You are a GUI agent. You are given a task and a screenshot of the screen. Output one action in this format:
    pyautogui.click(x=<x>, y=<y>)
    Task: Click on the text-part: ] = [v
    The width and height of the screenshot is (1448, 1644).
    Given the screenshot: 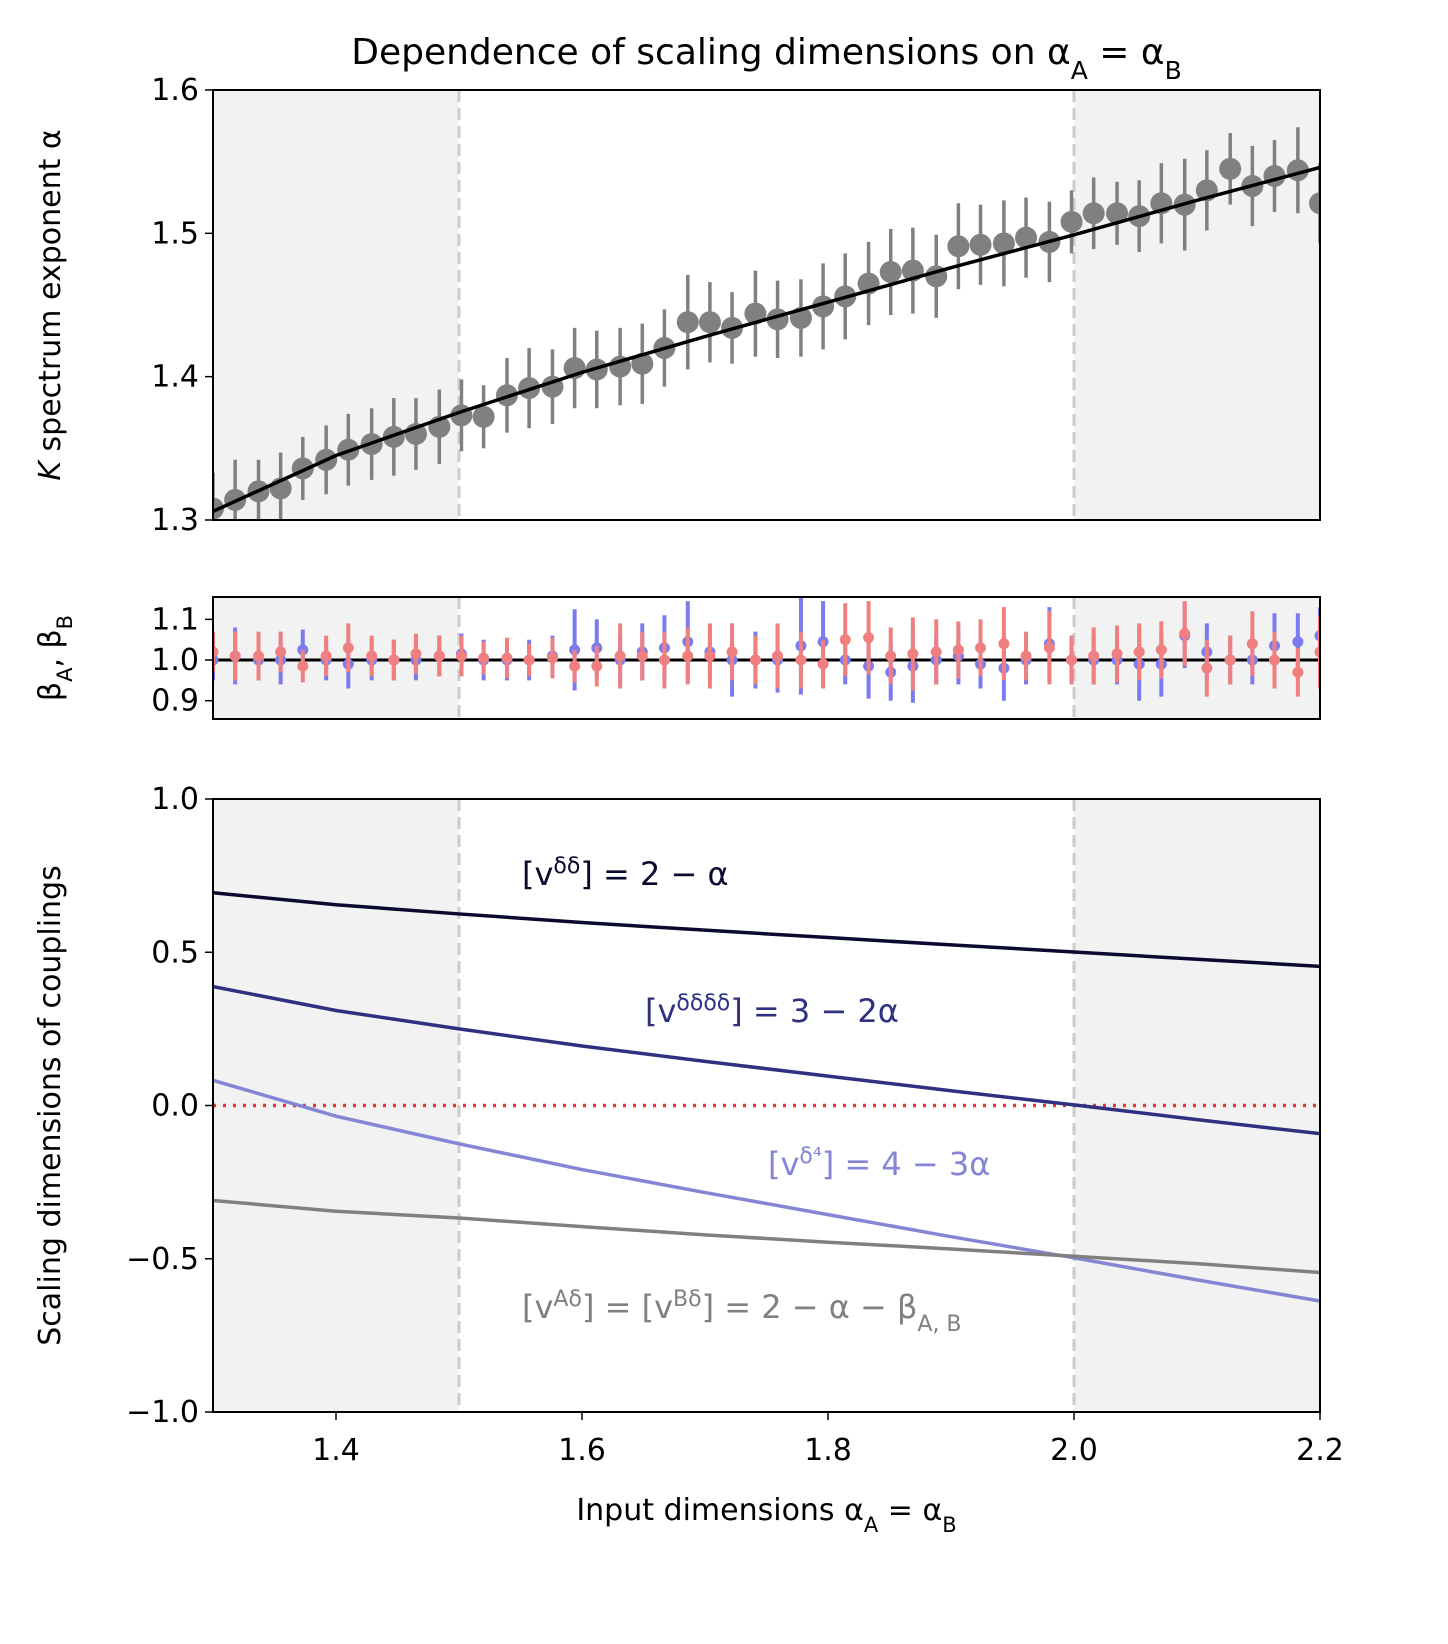 What is the action you would take?
    pyautogui.click(x=627, y=1307)
    